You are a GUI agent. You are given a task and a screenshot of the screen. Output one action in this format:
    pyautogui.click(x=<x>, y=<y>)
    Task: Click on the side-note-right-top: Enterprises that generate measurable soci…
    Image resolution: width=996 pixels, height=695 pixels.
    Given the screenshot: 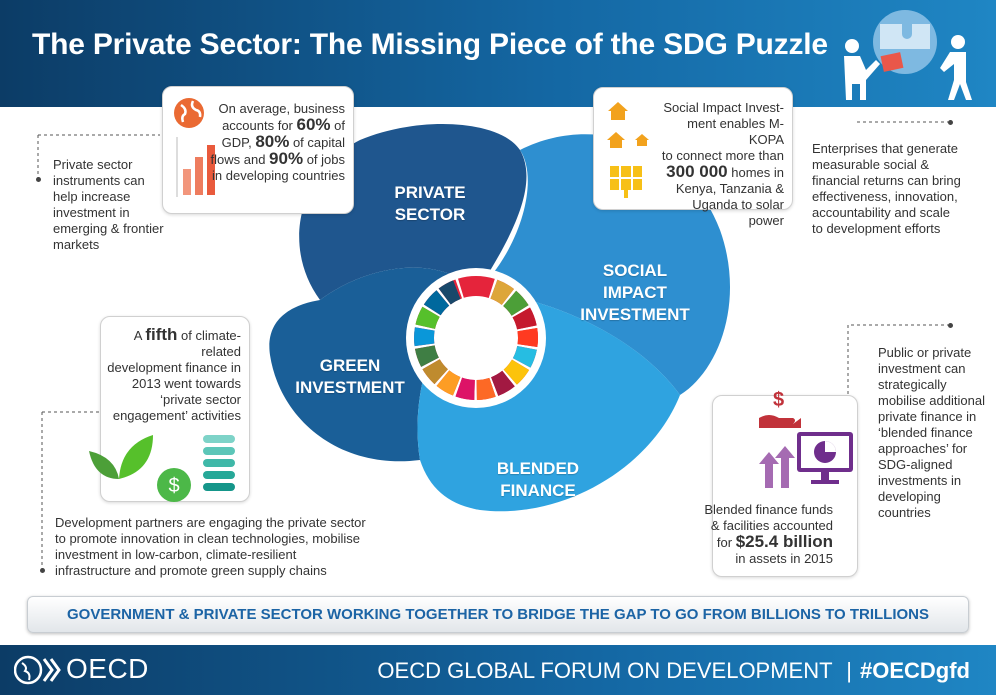 What is the action you would take?
    pyautogui.click(x=886, y=188)
    